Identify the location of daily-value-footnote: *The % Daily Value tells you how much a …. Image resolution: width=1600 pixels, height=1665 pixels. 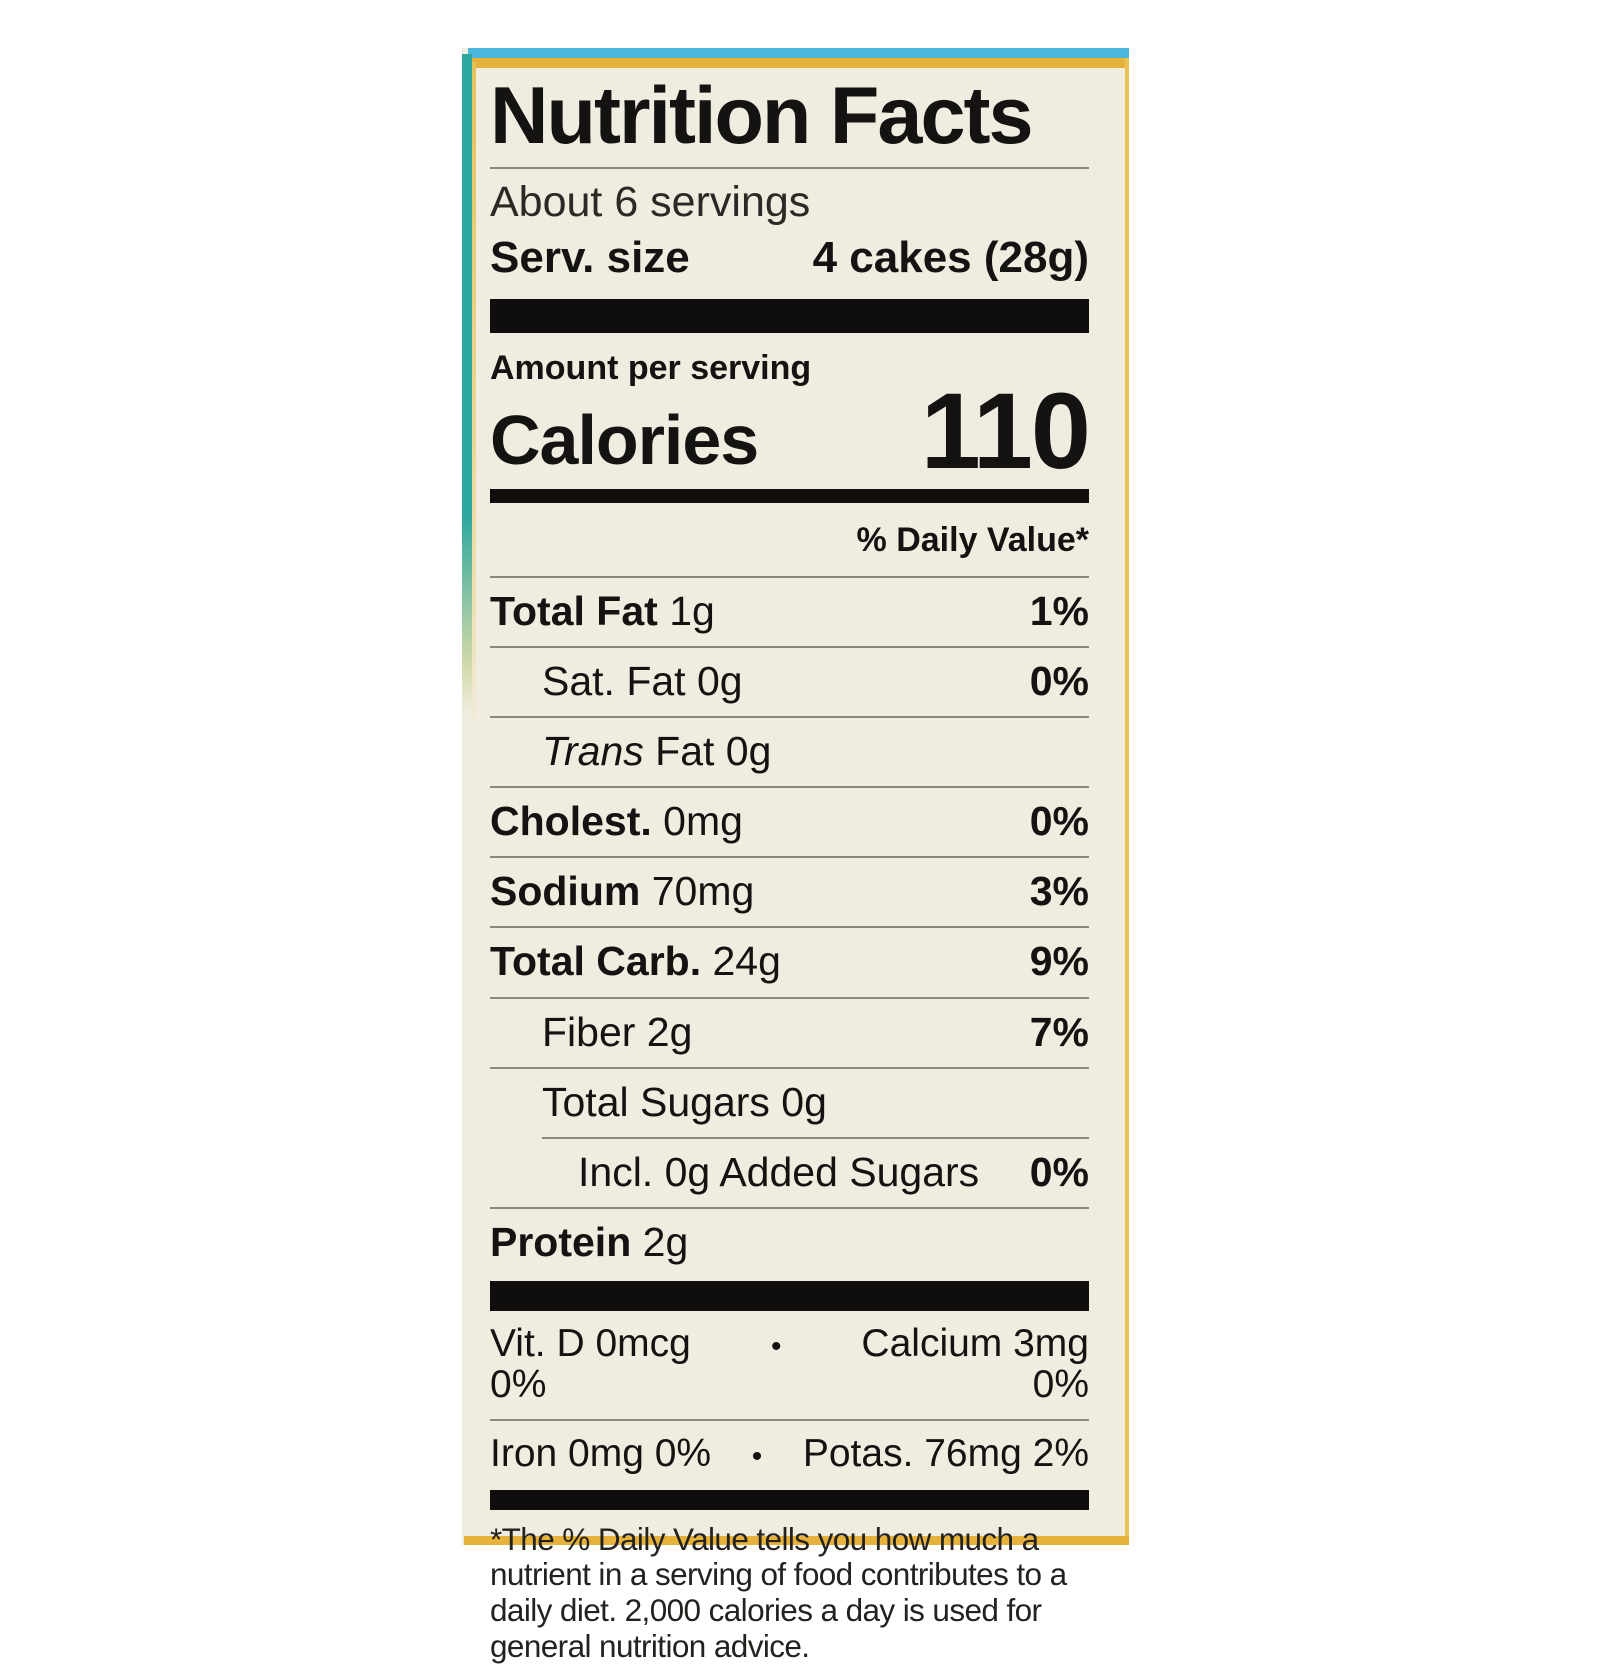
(778, 1592).